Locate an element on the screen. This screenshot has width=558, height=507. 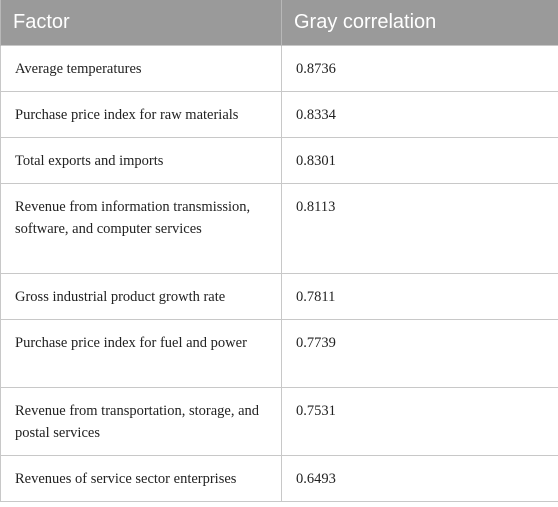
table-header: Factor Gray correlation is located at coordinates (279, 23).